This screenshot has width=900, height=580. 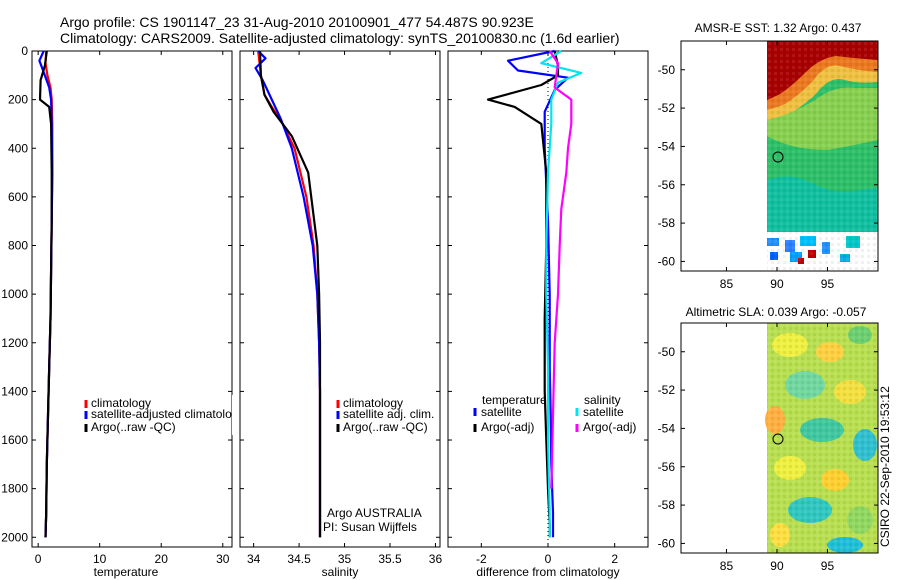 What do you see at coordinates (236, 415) in the screenshot?
I see `legend-clip-mask` at bounding box center [236, 415].